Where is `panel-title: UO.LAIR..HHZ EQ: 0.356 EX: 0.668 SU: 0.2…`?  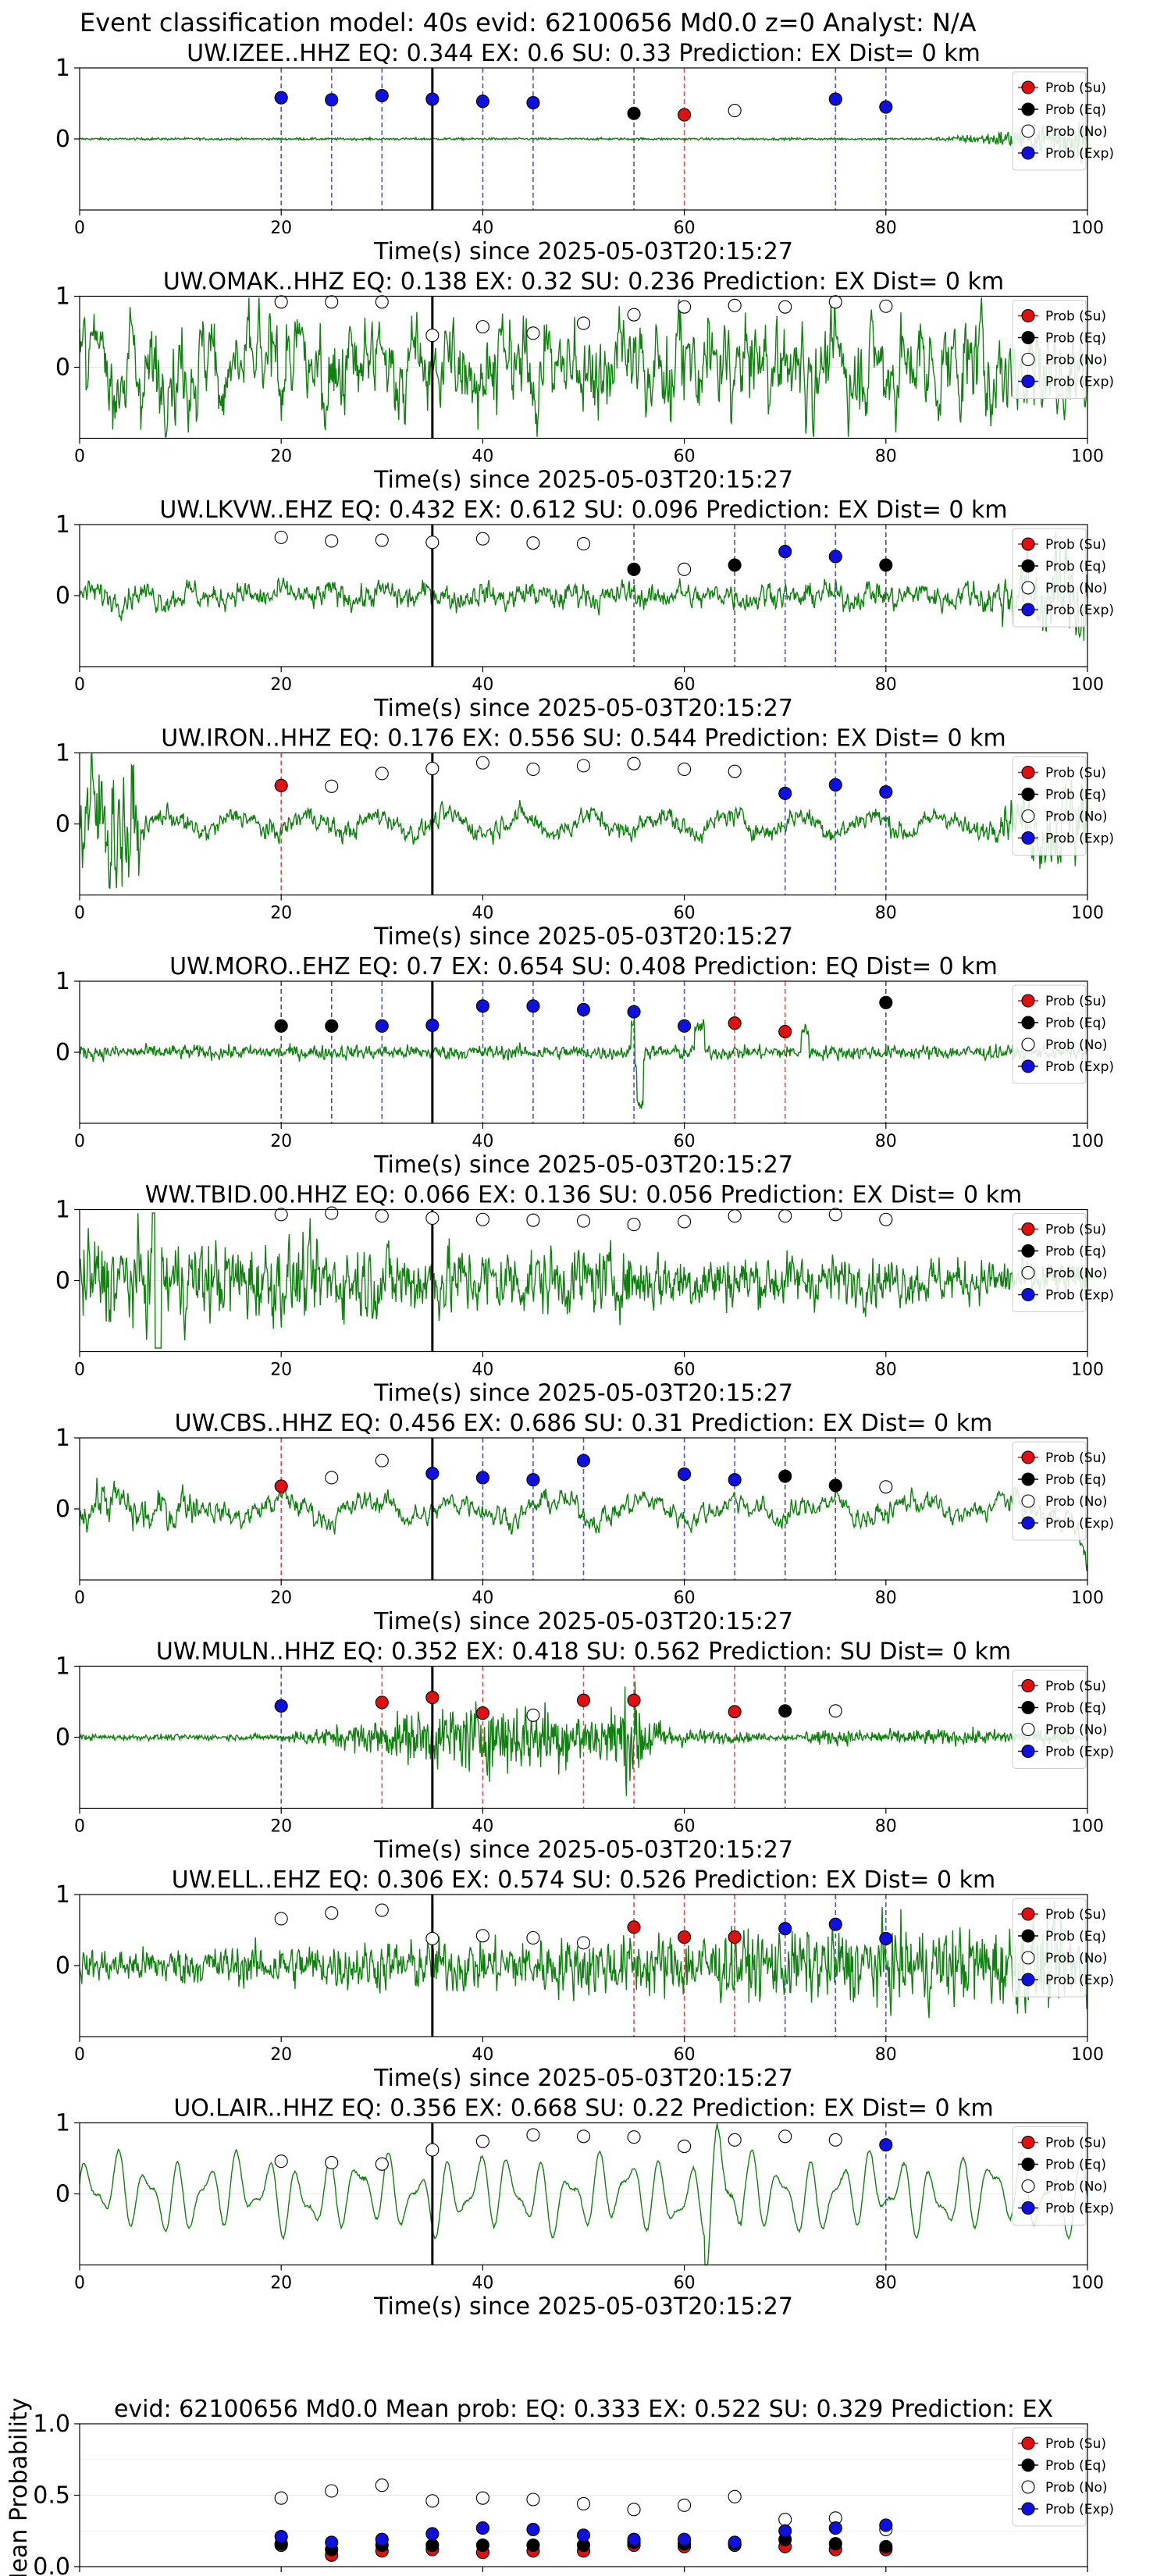 panel-title: UO.LAIR..HHZ EQ: 0.356 EX: 0.668 SU: 0.2… is located at coordinates (583, 2108).